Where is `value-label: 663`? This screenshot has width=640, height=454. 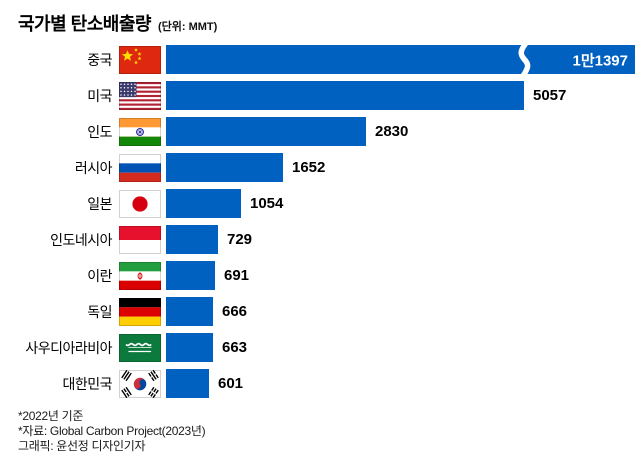 value-label: 663 is located at coordinates (235, 347).